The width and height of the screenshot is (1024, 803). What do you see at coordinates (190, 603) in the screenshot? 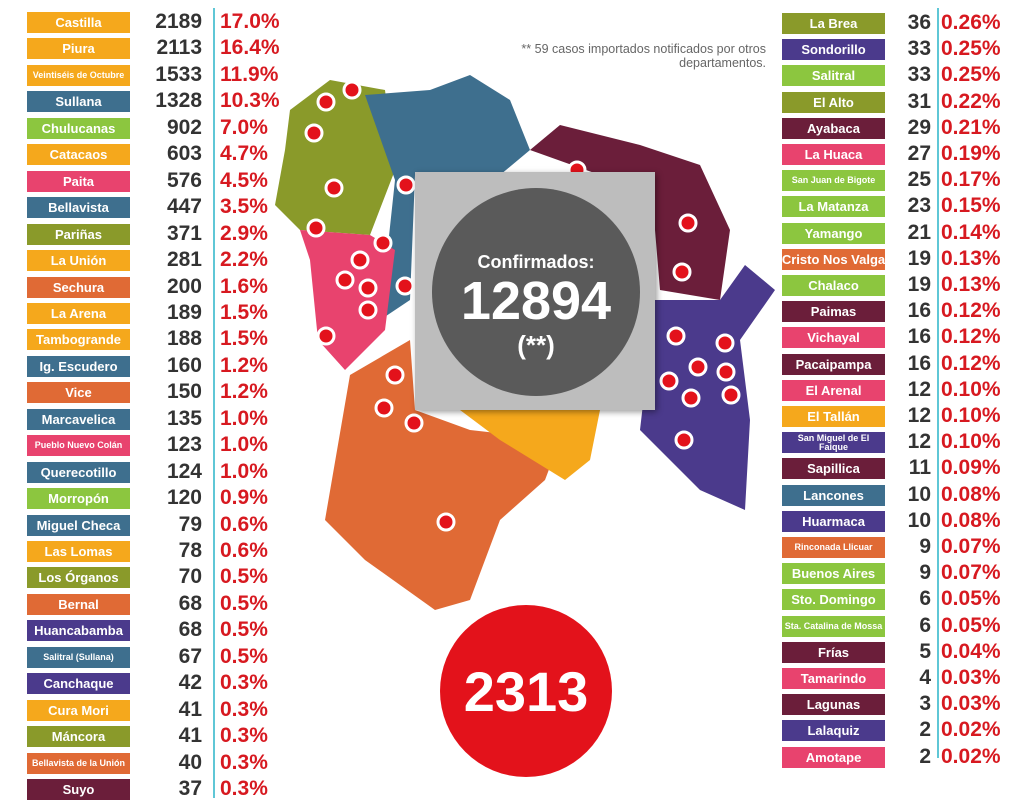
I see `case-count: 68` at bounding box center [190, 603].